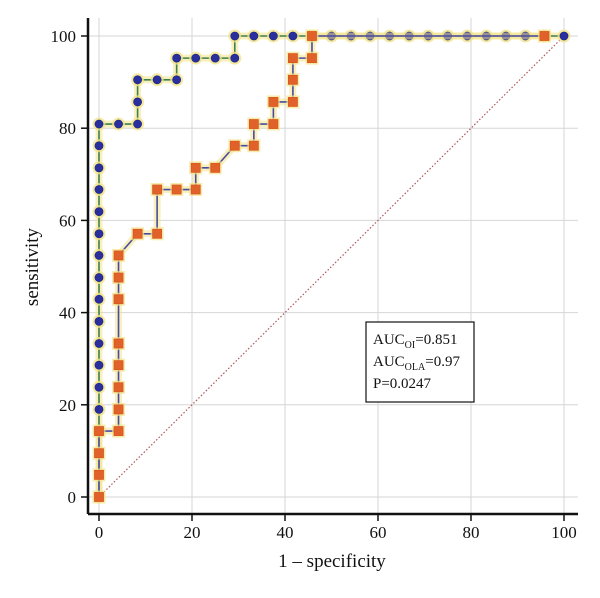 The image size is (600, 598). What do you see at coordinates (64, 36) in the screenshot?
I see `y-tick-label: 100` at bounding box center [64, 36].